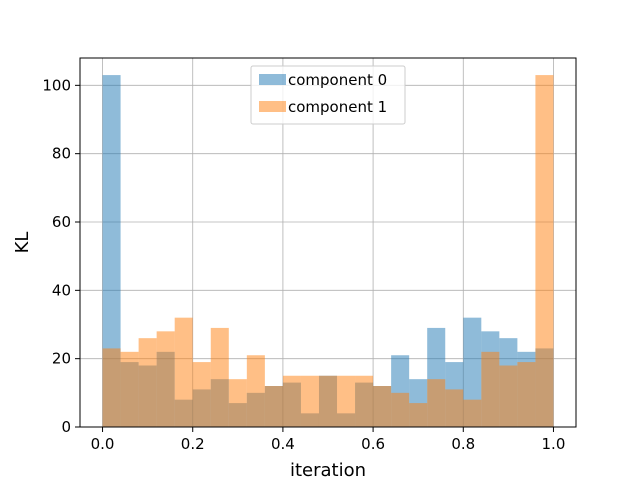  I want to click on y-tick-label: 100, so click(56, 85).